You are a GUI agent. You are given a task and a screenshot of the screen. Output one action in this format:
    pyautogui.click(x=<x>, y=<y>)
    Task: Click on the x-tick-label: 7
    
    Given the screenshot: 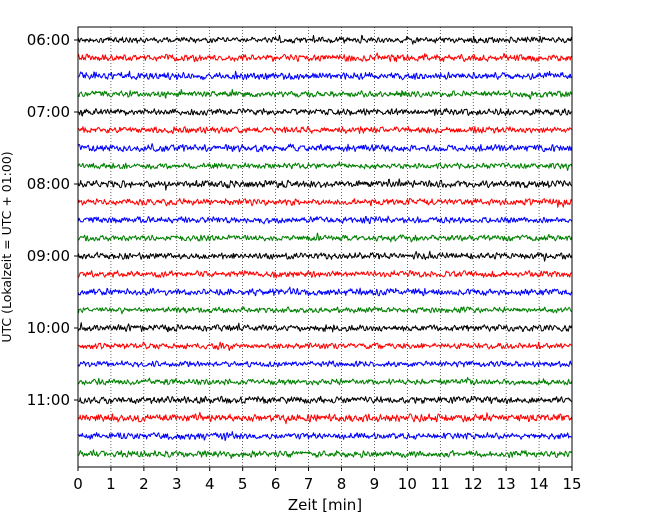 What is the action you would take?
    pyautogui.click(x=309, y=484)
    